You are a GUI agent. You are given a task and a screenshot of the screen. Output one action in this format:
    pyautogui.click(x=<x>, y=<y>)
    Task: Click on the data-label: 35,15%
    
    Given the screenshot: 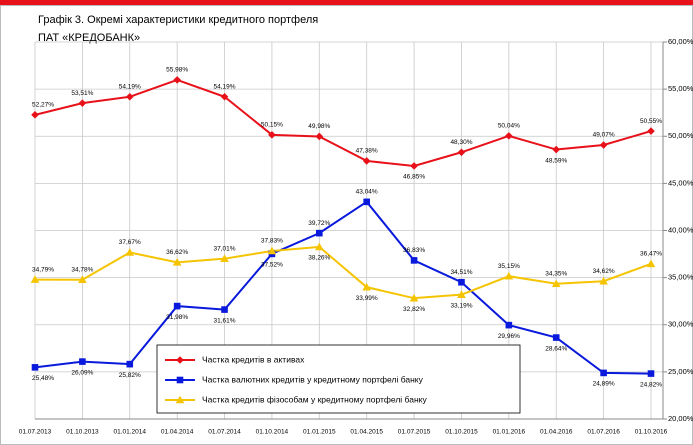 What is the action you would take?
    pyautogui.click(x=509, y=266)
    